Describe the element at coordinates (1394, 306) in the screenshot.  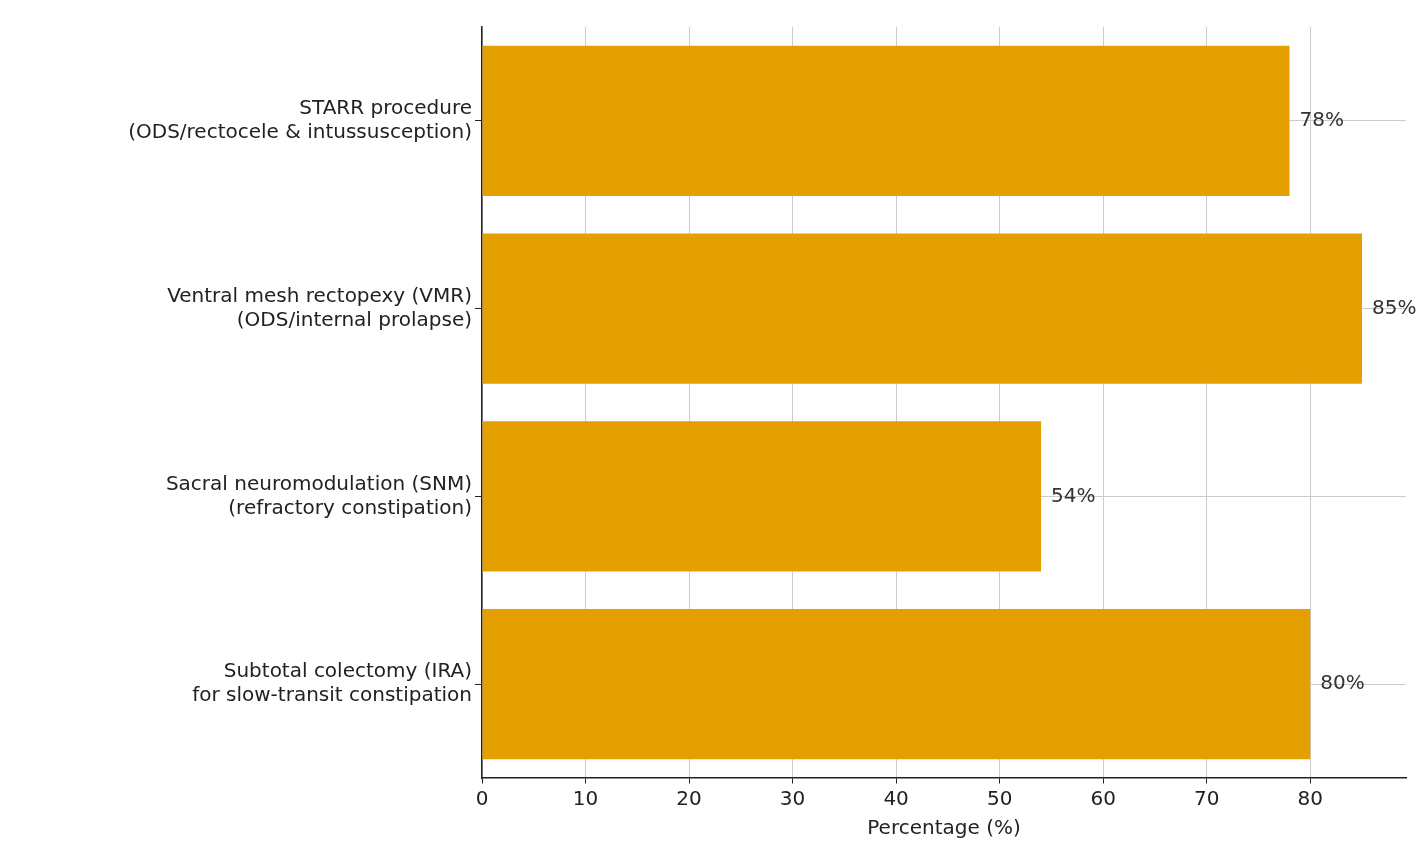
I see `data-label: 85%` at that location.